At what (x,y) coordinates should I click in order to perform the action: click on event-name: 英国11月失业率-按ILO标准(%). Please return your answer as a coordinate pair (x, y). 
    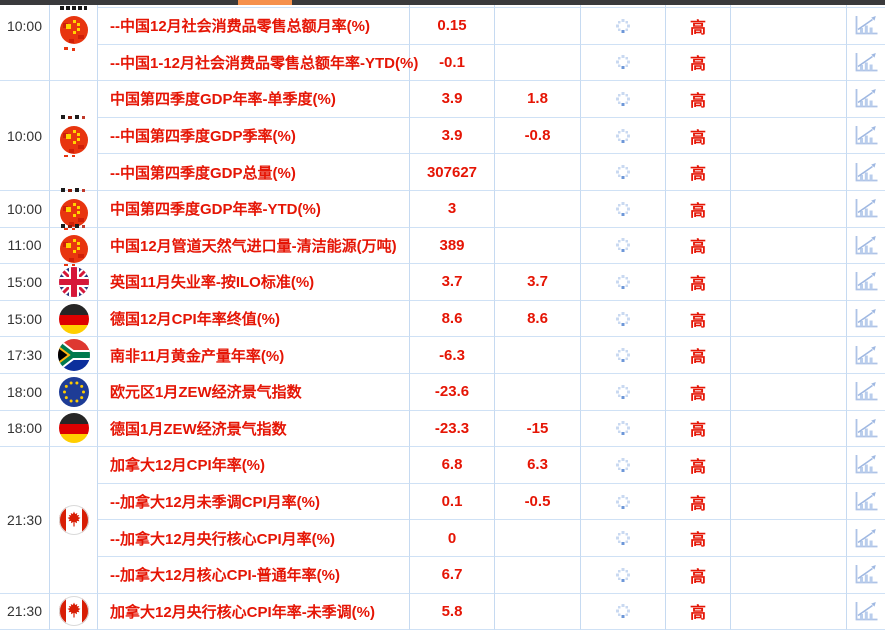
    Looking at the image, I should click on (212, 283).